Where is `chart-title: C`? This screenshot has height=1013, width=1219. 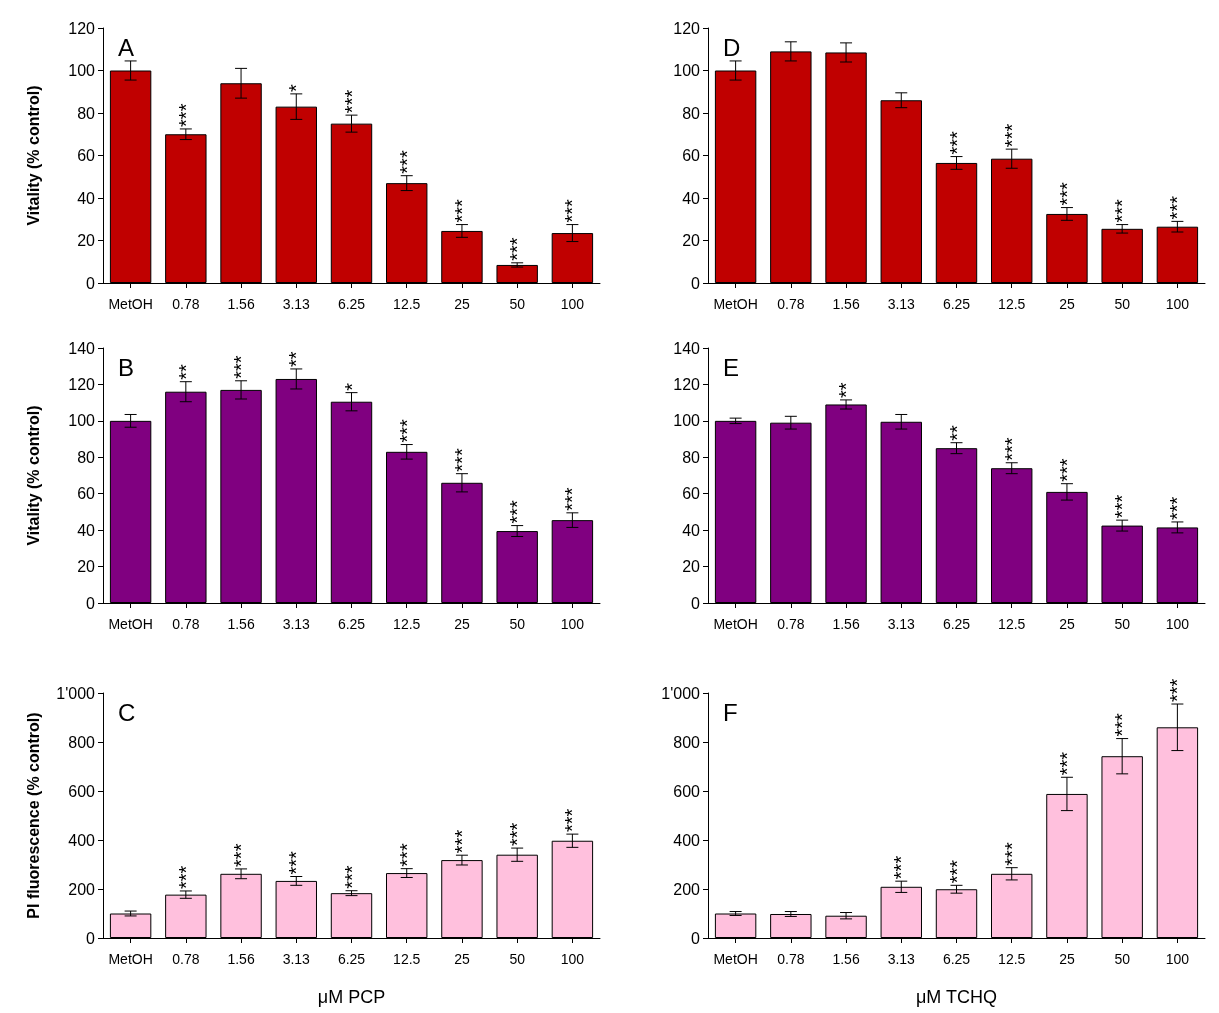 chart-title: C is located at coordinates (127, 712).